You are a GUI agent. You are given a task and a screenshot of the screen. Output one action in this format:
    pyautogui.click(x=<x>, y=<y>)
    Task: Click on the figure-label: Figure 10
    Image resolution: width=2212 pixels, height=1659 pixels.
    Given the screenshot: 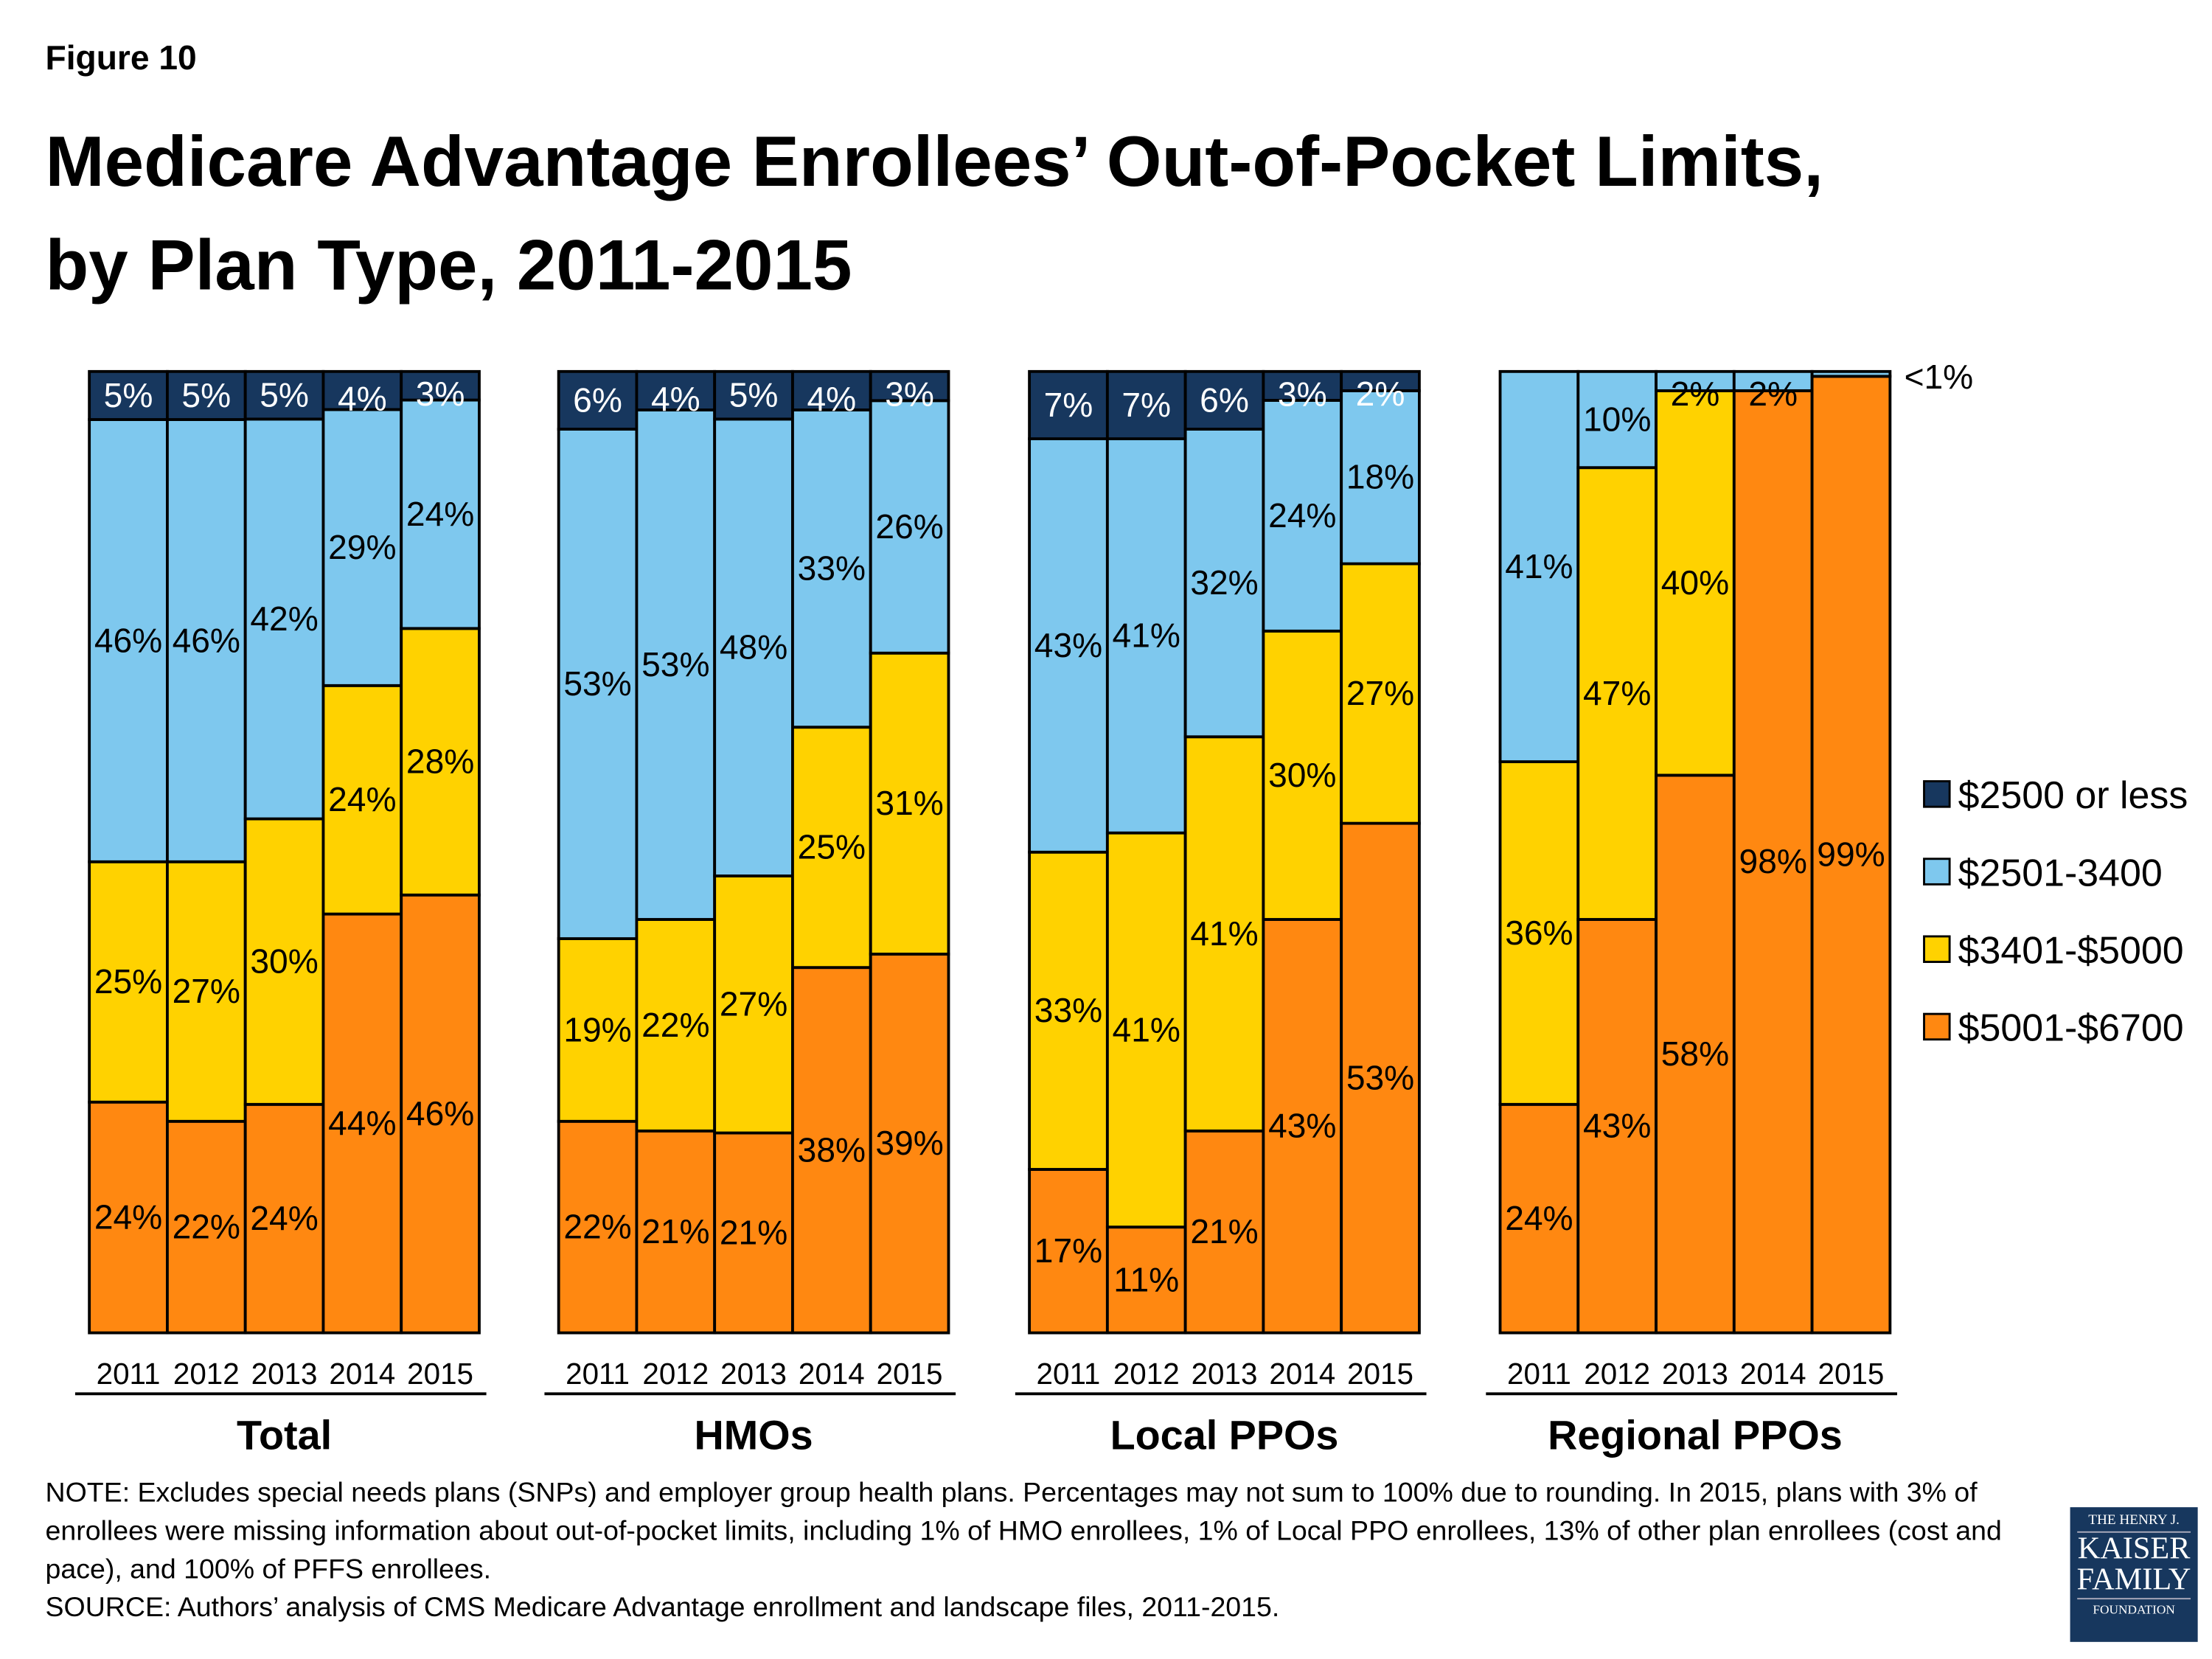 What is the action you would take?
    pyautogui.click(x=121, y=58)
    